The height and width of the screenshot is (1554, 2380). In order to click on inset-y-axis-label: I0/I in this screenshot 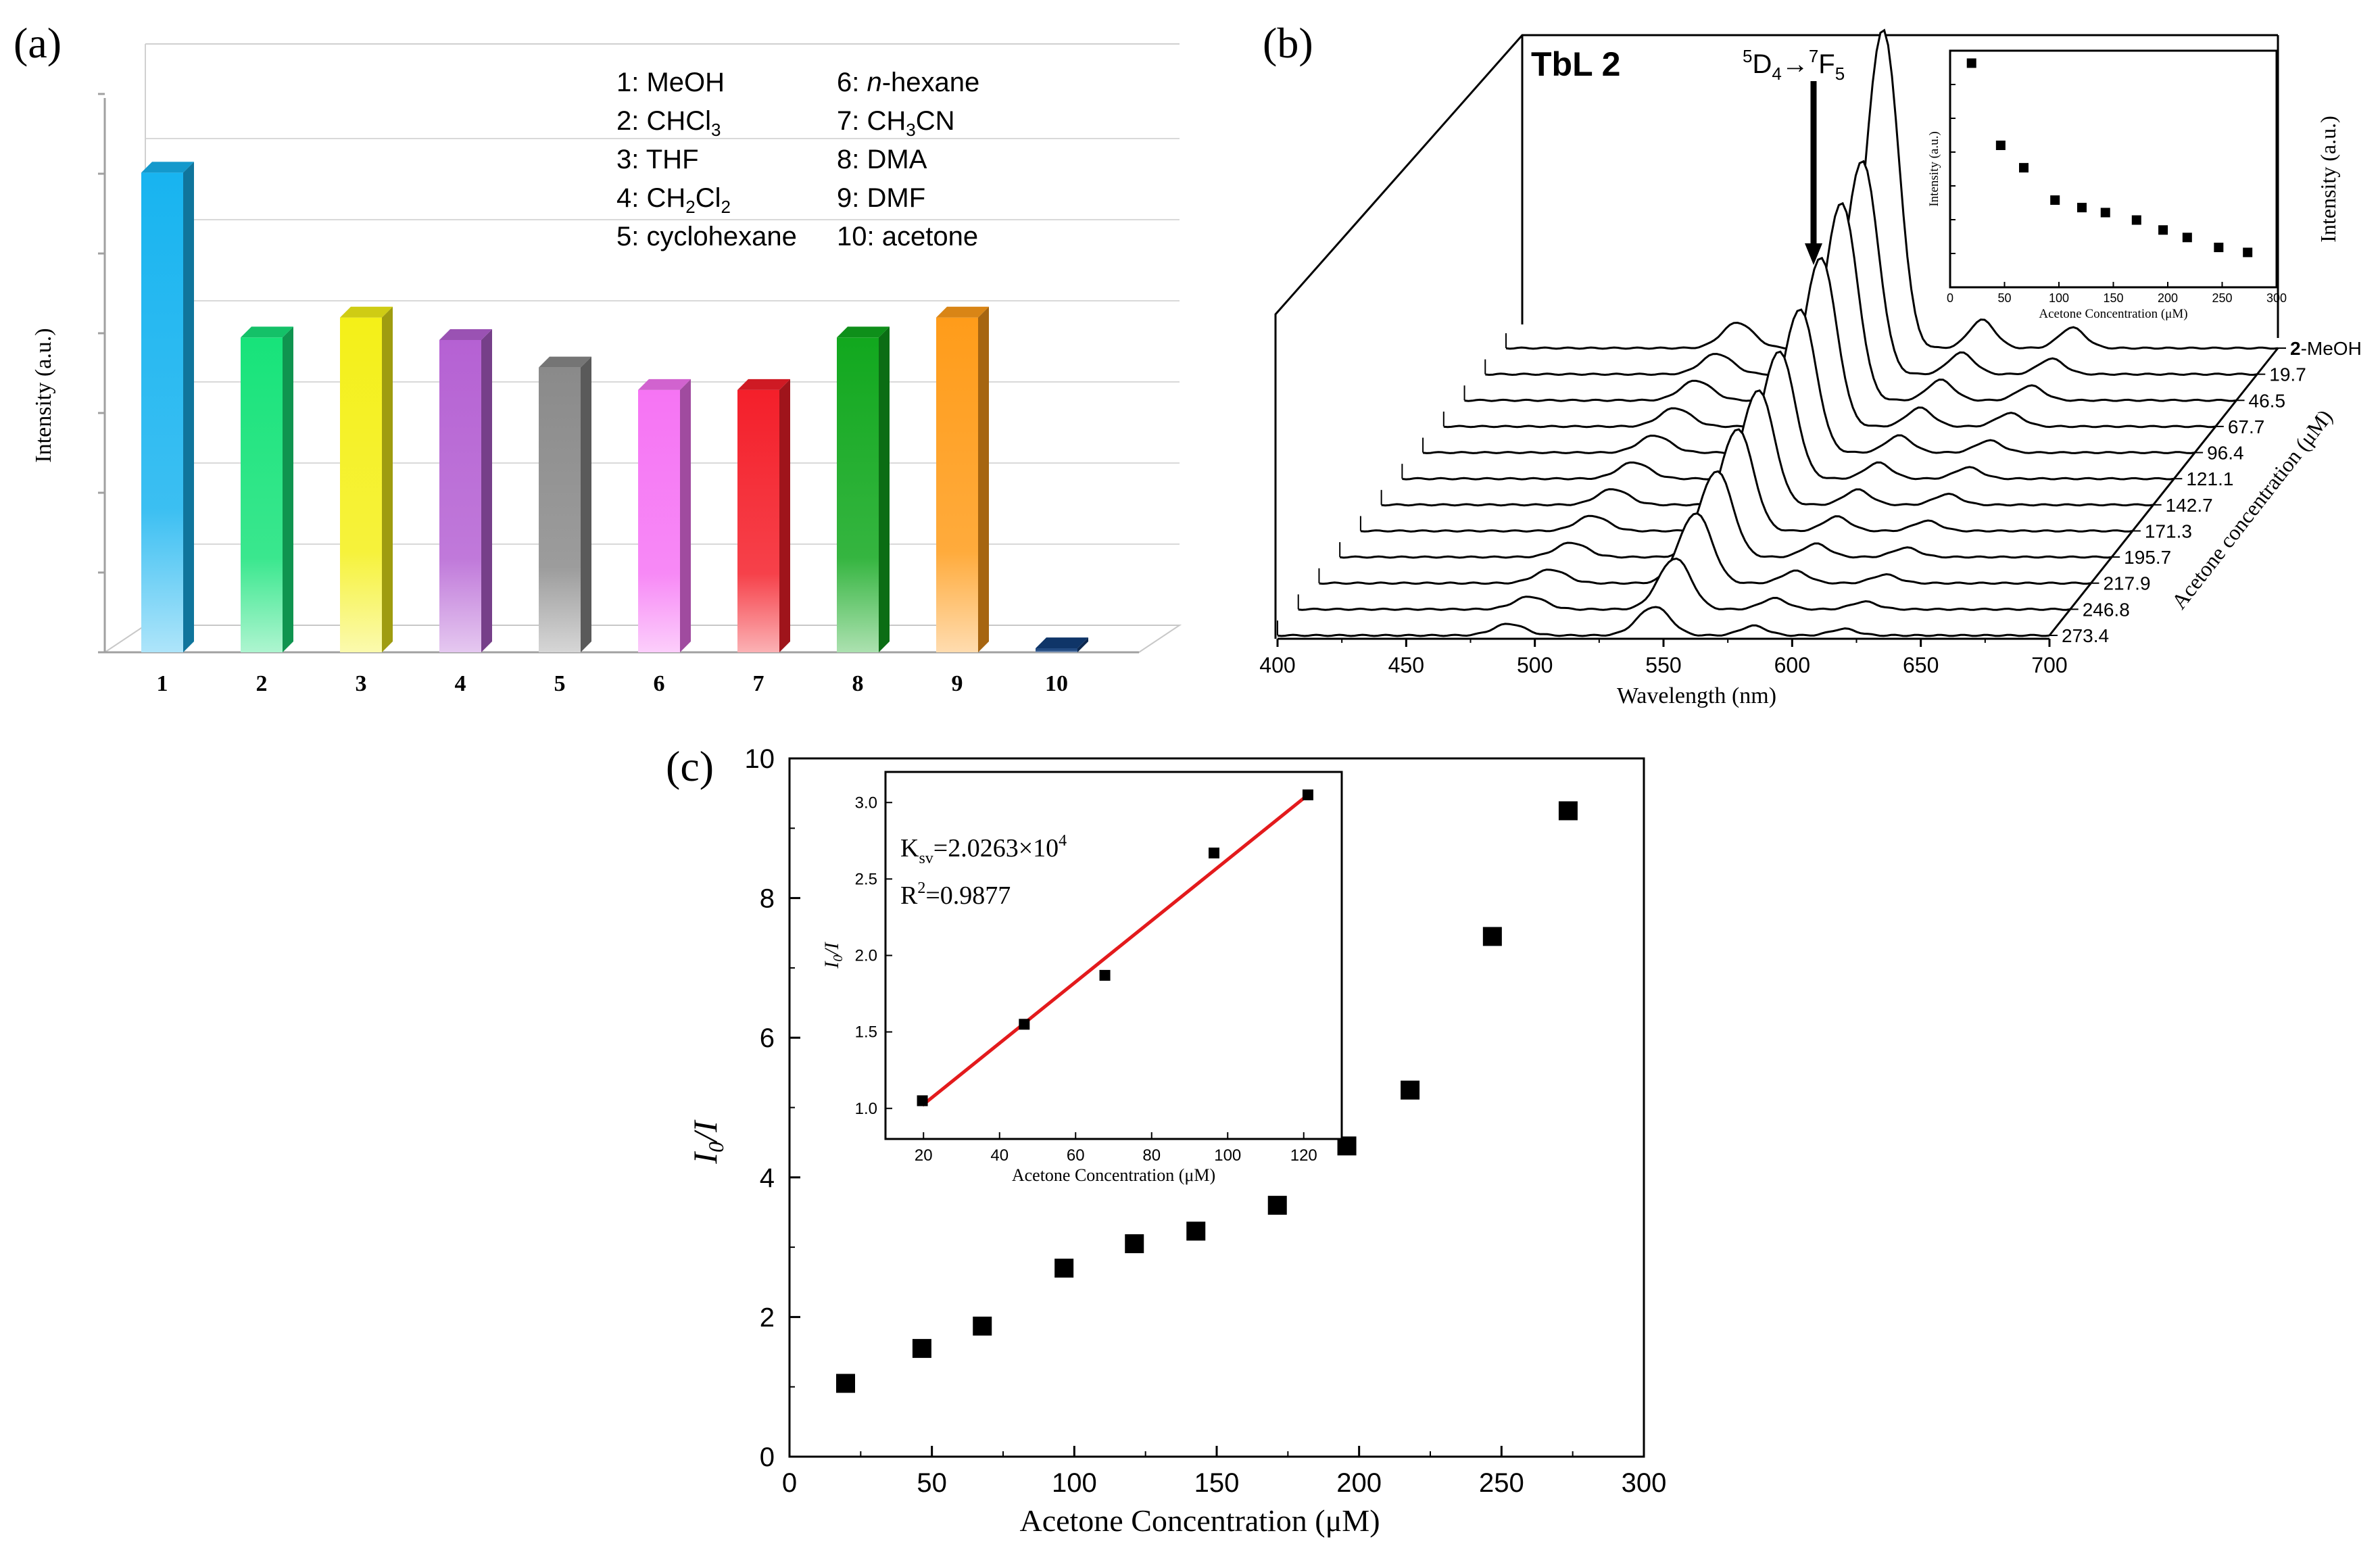, I will do `click(833, 955)`.